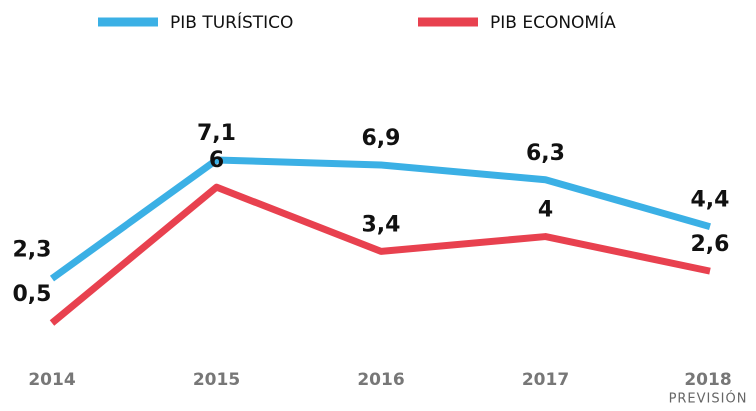 This screenshot has width=756, height=411. I want to click on value-label: 4, so click(545, 210).